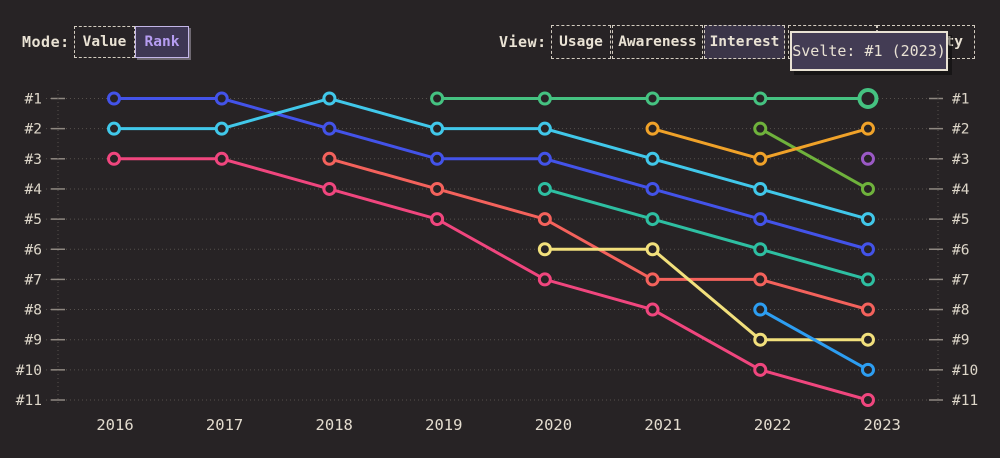 The image size is (1000, 458). I want to click on y-axis-label-right: #1, so click(960, 100).